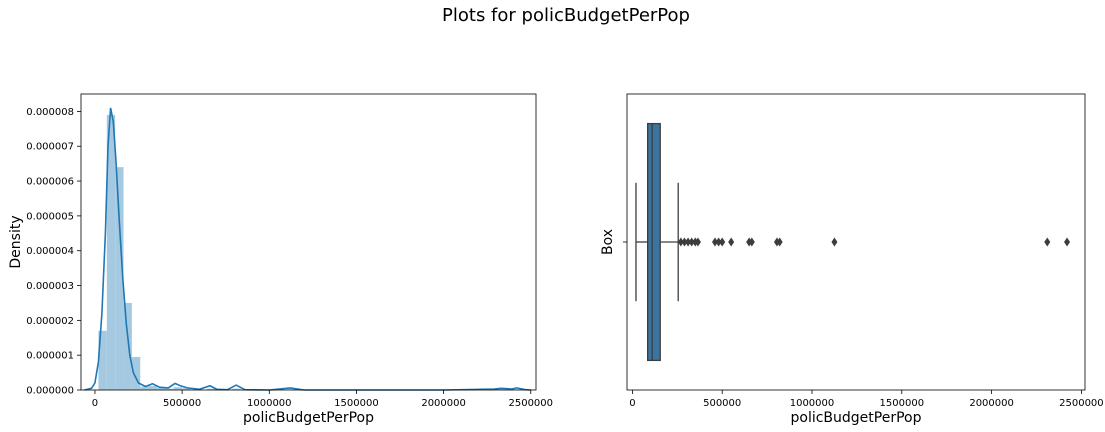 The height and width of the screenshot is (432, 1105). What do you see at coordinates (654, 242) in the screenshot?
I see `box-iqr` at bounding box center [654, 242].